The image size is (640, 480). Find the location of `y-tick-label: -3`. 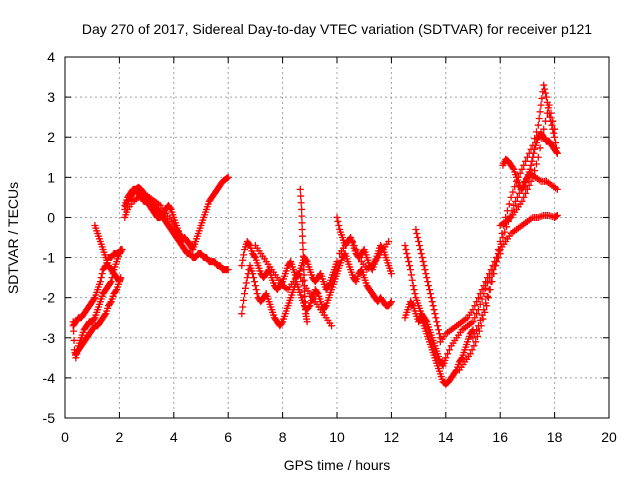

y-tick-label: -3 is located at coordinates (49, 338).